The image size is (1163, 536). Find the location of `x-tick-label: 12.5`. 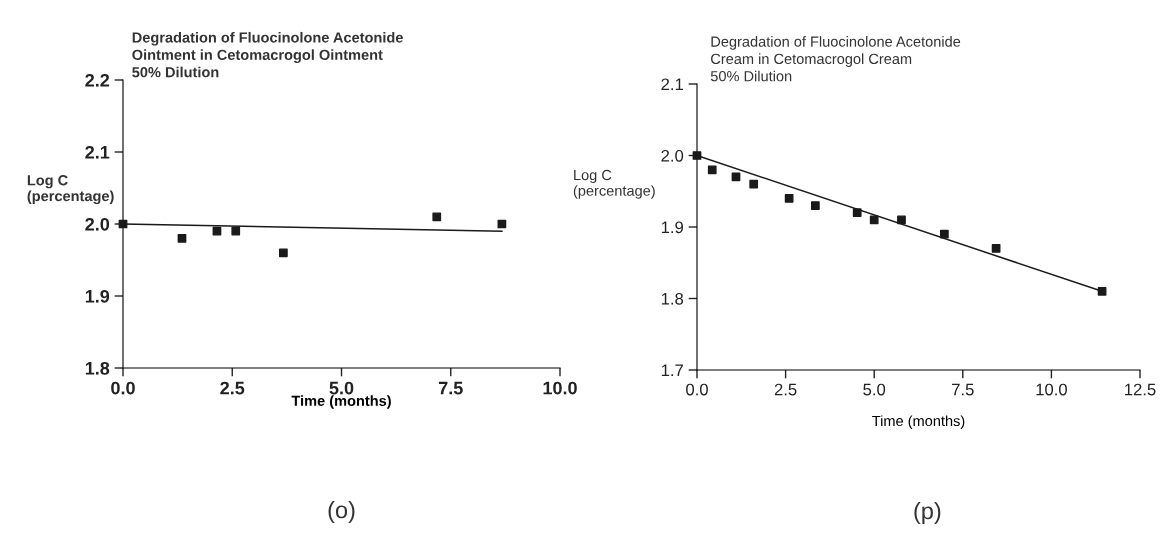

x-tick-label: 12.5 is located at coordinates (1140, 389).